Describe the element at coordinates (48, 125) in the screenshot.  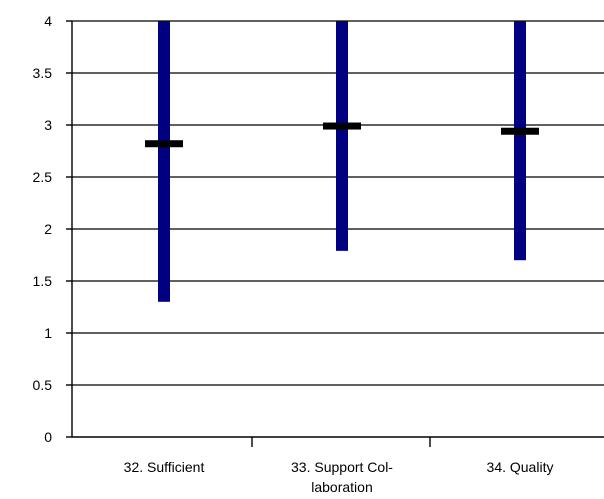
I see `y-tick-label: 3` at that location.